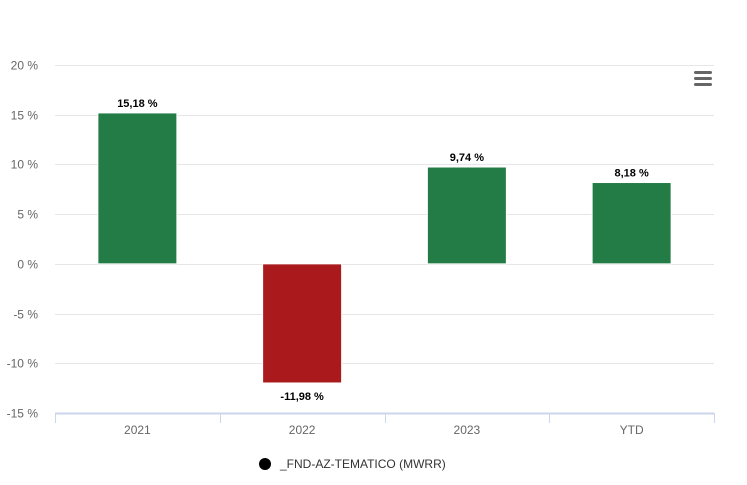 The height and width of the screenshot is (485, 747). What do you see at coordinates (467, 430) in the screenshot?
I see `x-tick-label: 2023` at bounding box center [467, 430].